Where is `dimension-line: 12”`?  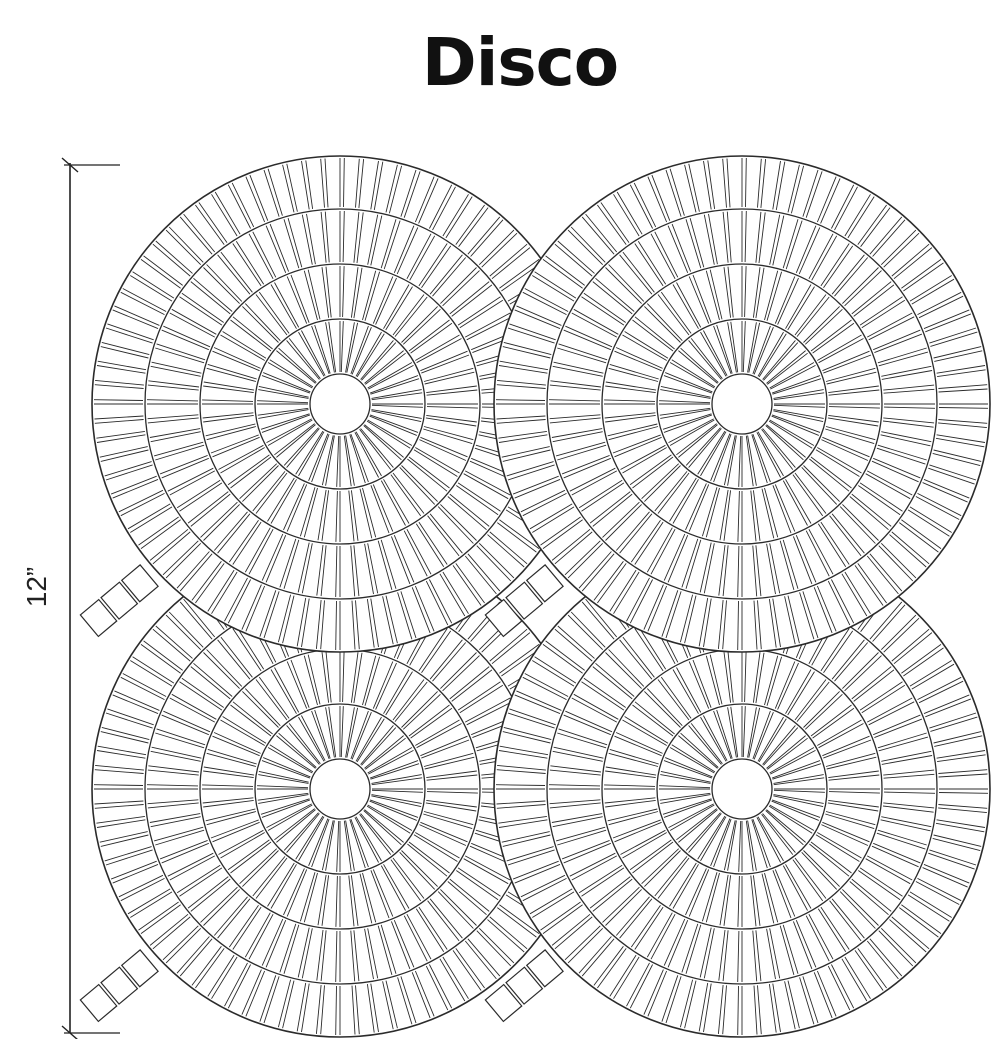
dimension-line: 12” is located at coordinates (70, 598).